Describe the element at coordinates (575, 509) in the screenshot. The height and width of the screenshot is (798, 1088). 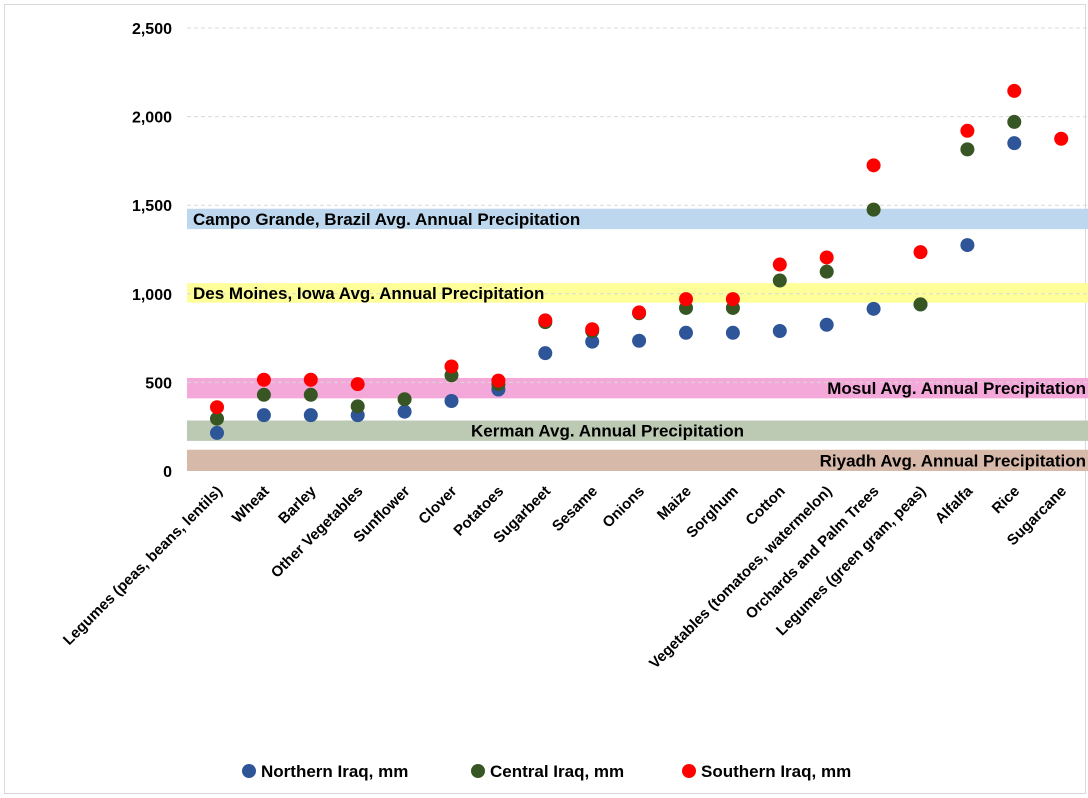
I see `x-category-label: Sesame` at that location.